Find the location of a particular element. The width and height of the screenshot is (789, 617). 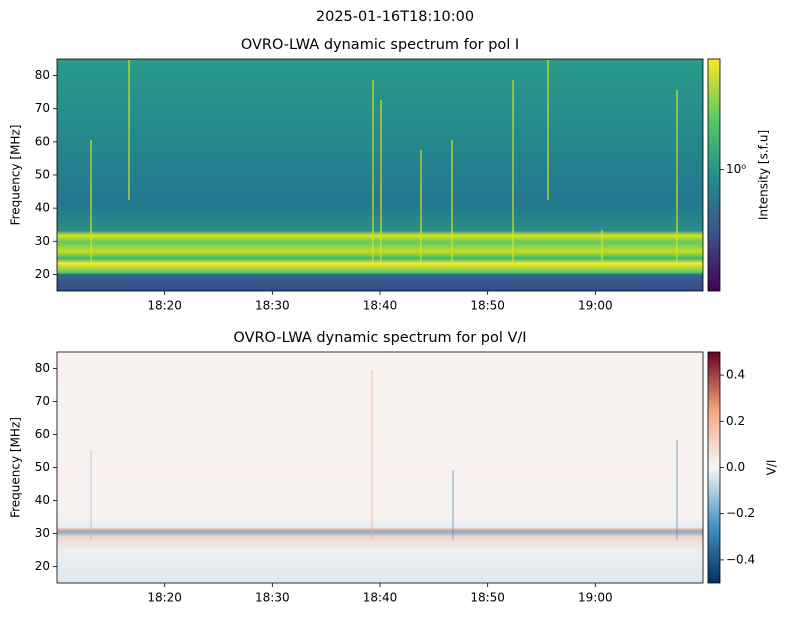

colorbar-label: Intensity [s.f.u] is located at coordinates (764, 175).